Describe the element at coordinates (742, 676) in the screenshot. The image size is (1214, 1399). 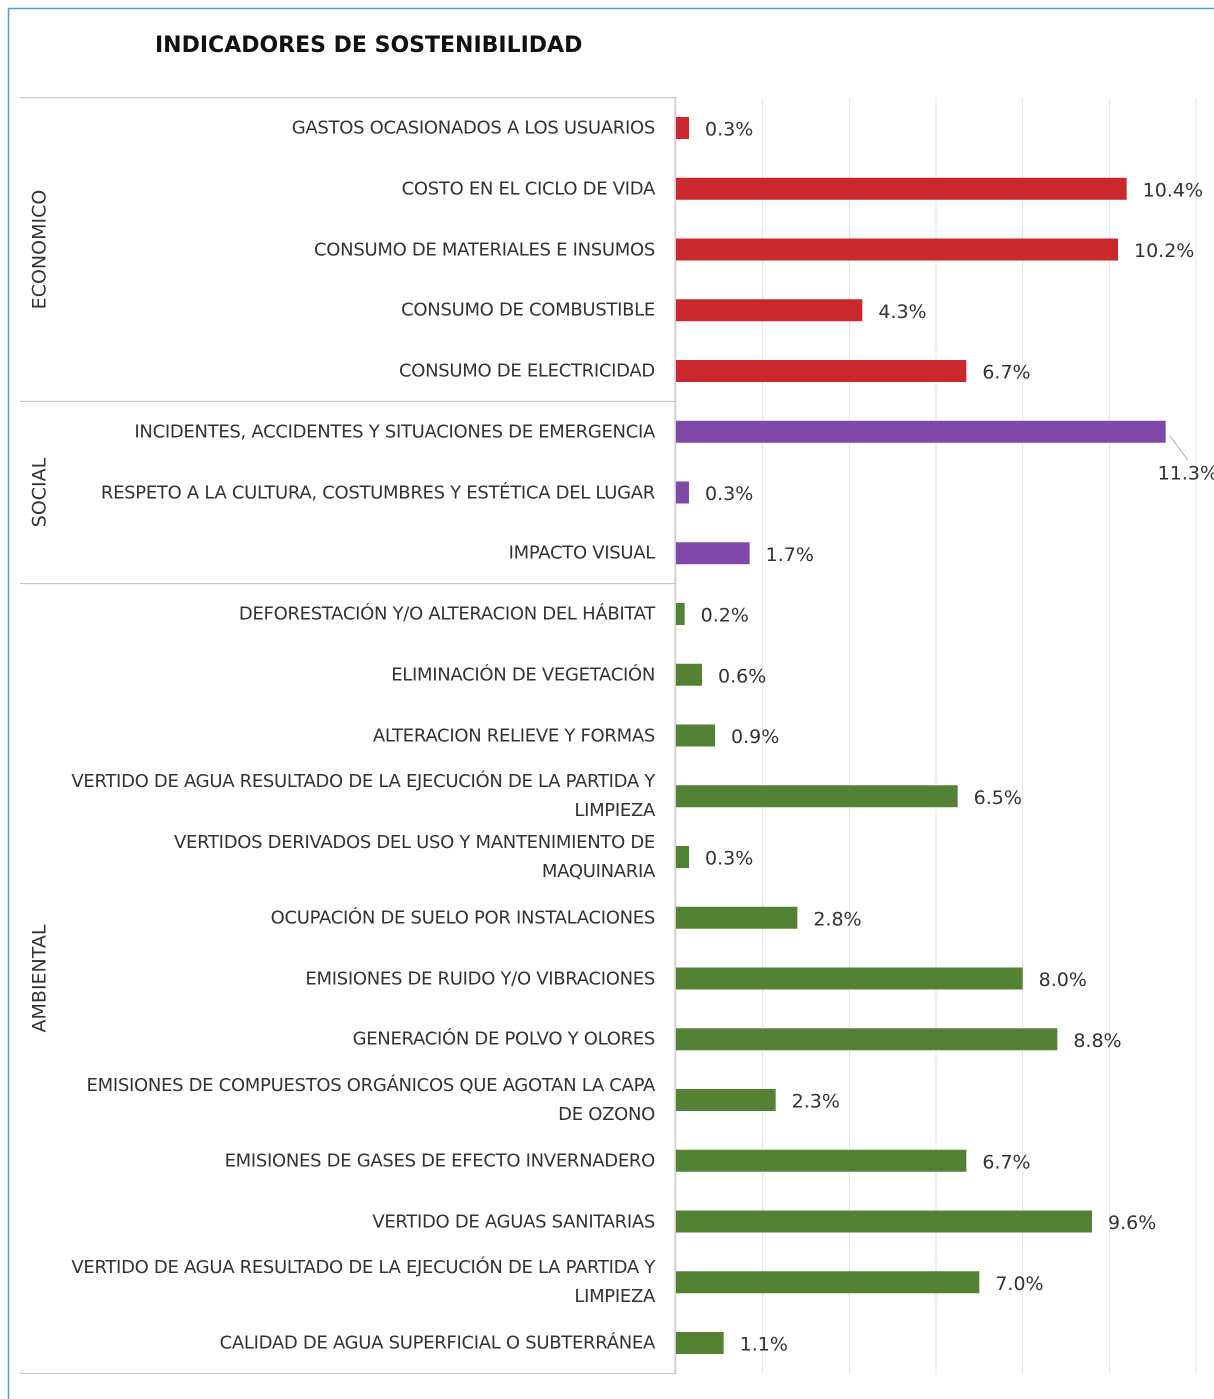
I see `value-label: 0.6%` at that location.